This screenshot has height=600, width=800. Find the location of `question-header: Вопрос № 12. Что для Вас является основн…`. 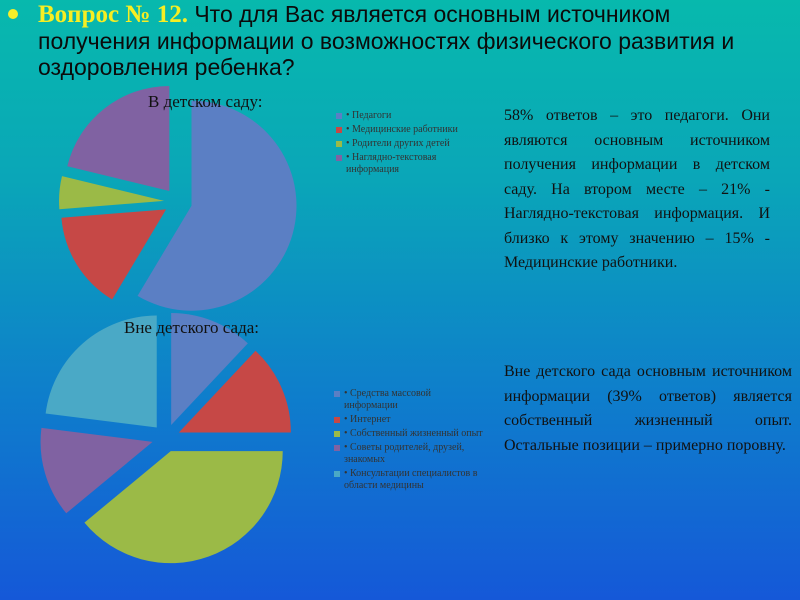

question-header: Вопрос № 12. Что для Вас является основн… is located at coordinates (408, 40).